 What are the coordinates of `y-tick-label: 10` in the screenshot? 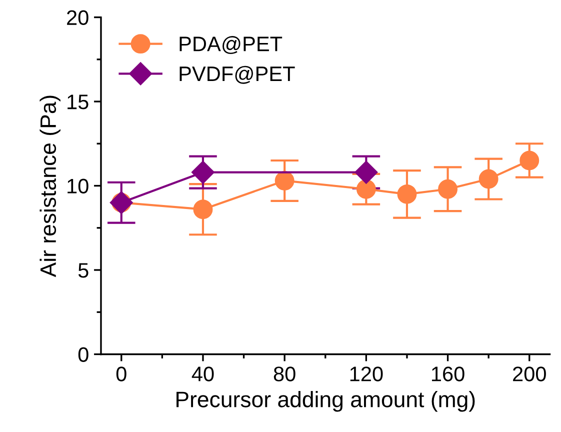 It's located at (78, 186).